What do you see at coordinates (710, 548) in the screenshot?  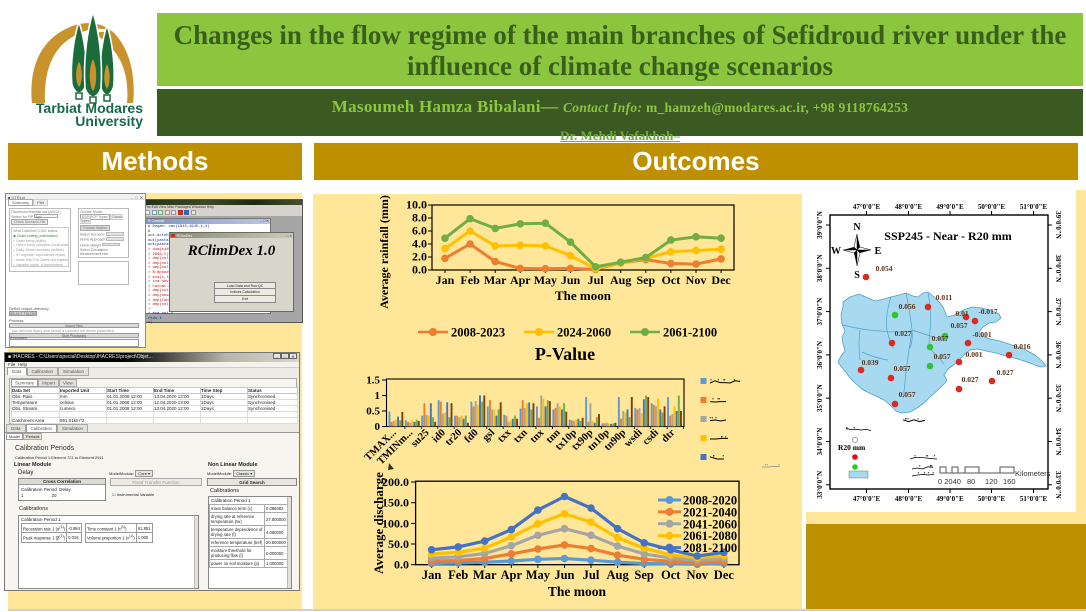 I see `svg-text: 2081-2100` at bounding box center [710, 548].